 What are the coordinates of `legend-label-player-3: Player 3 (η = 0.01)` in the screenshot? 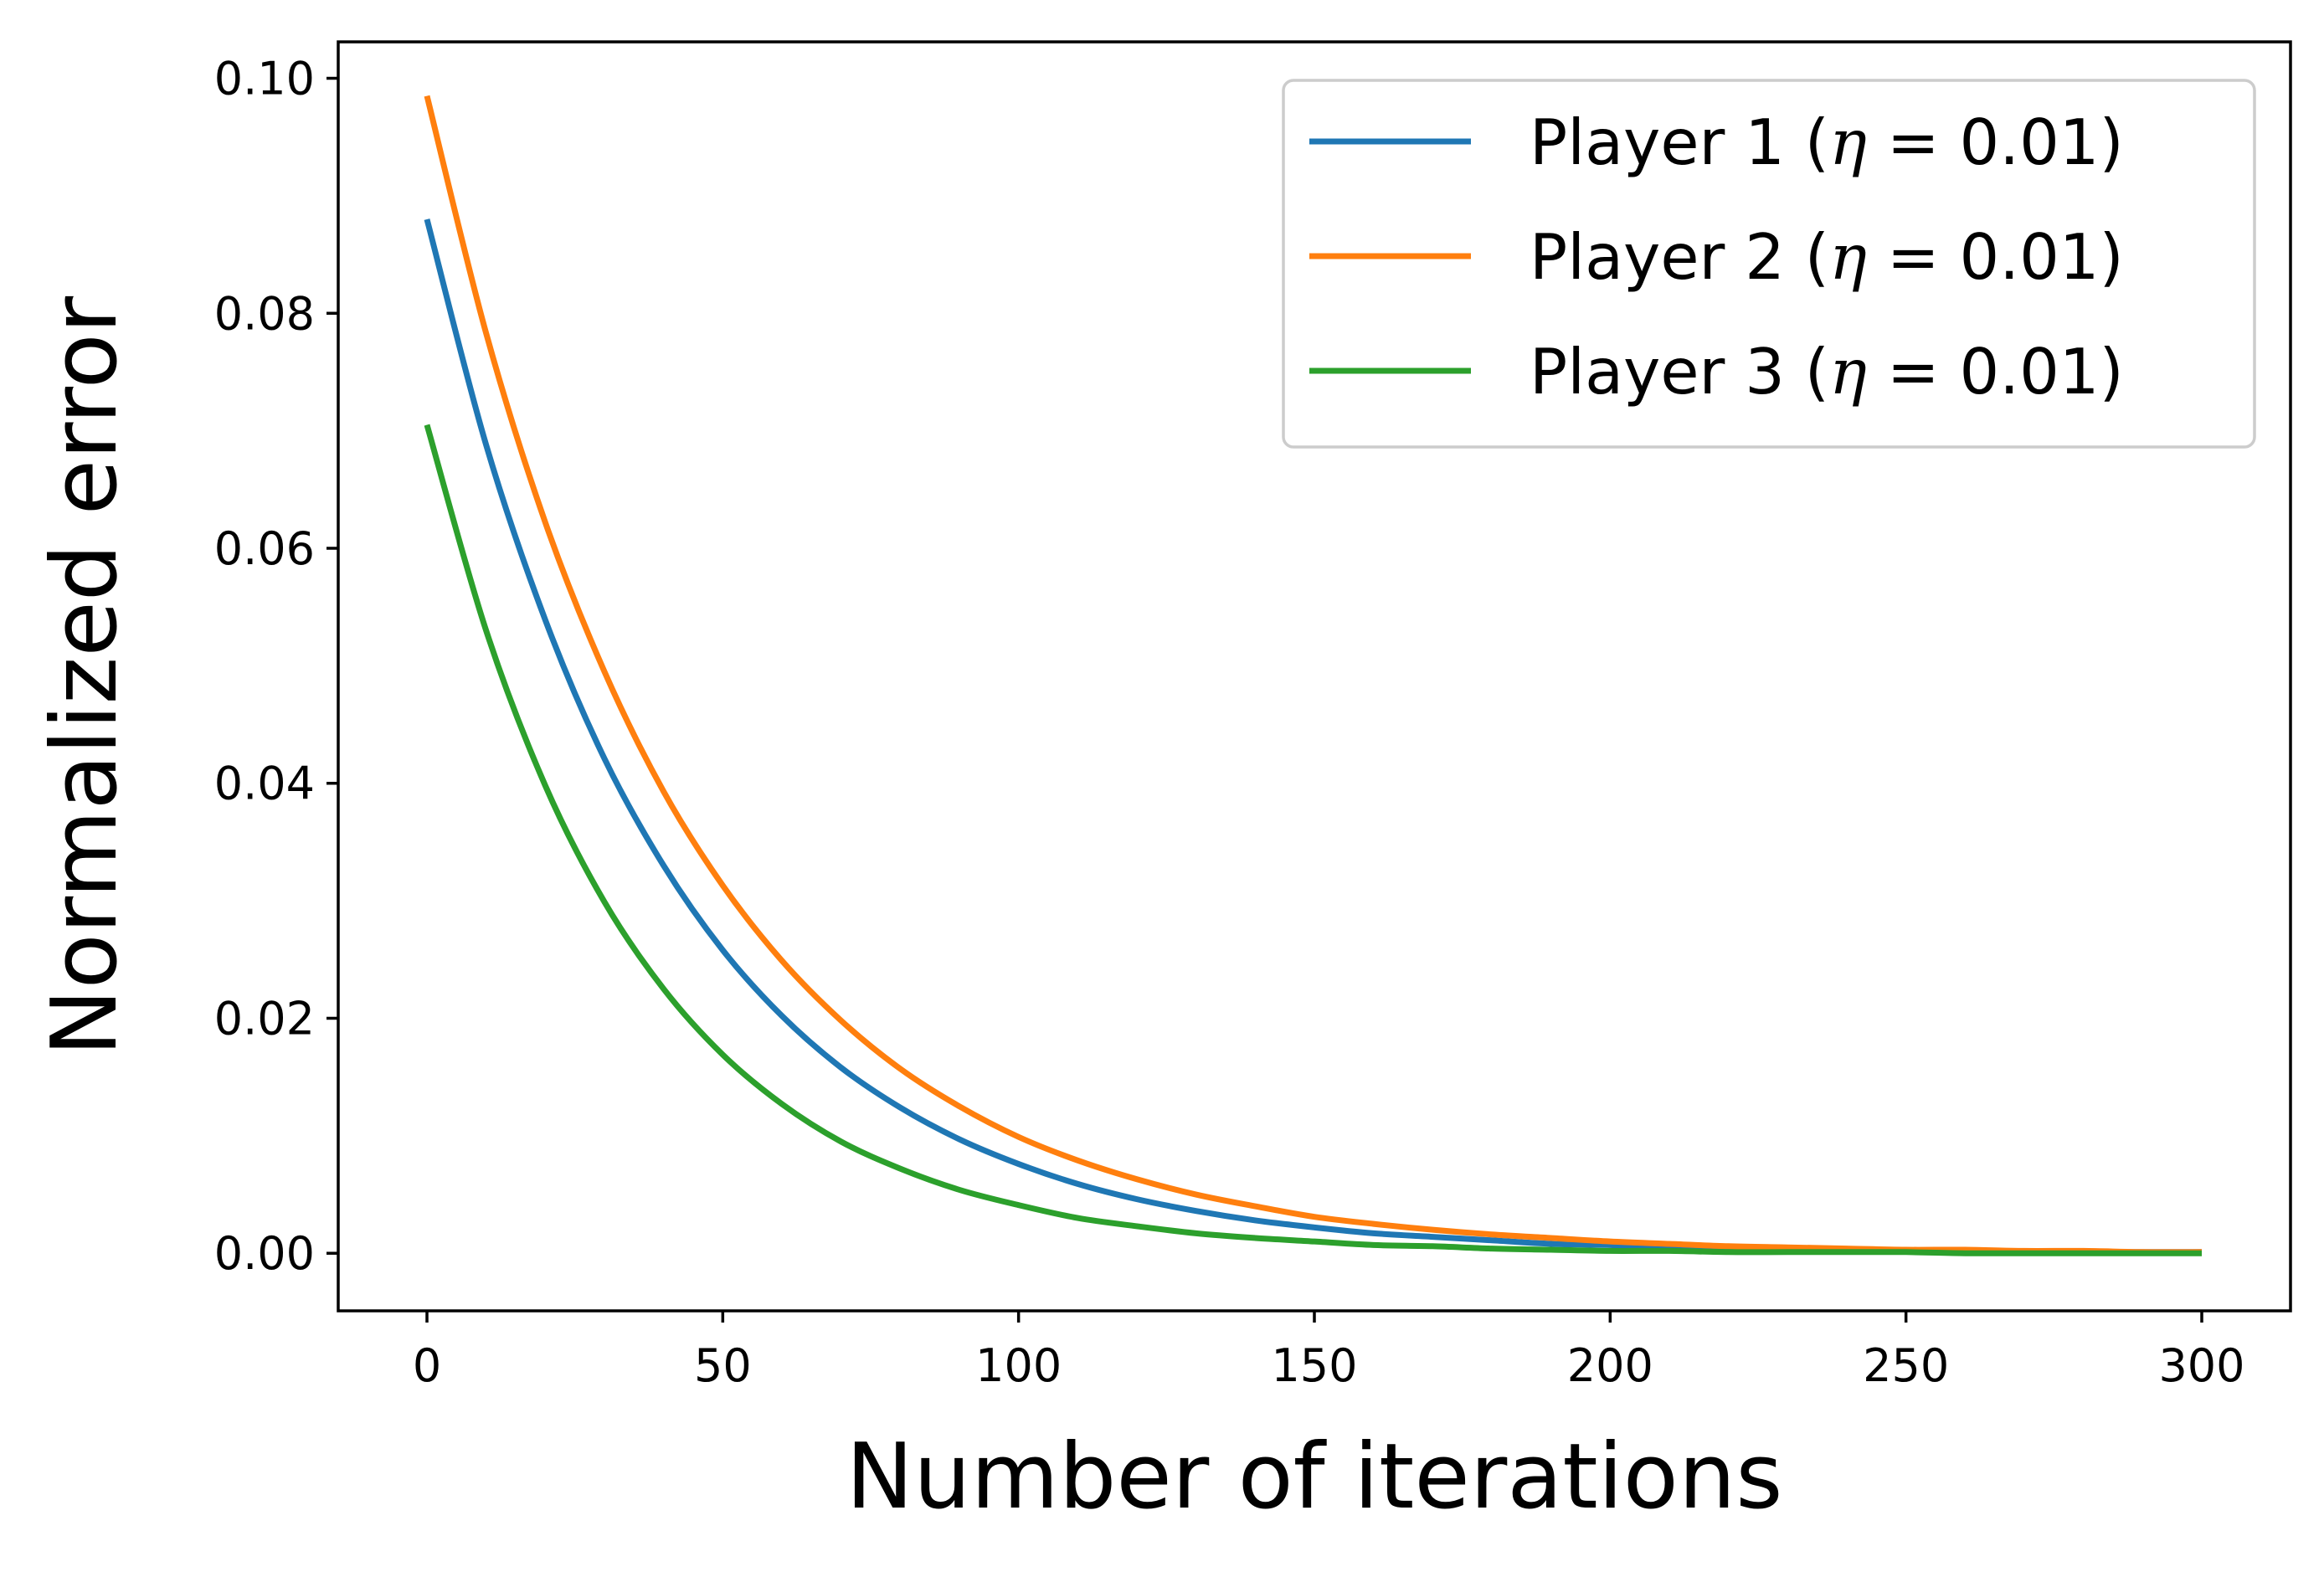 It's located at (1827, 371).